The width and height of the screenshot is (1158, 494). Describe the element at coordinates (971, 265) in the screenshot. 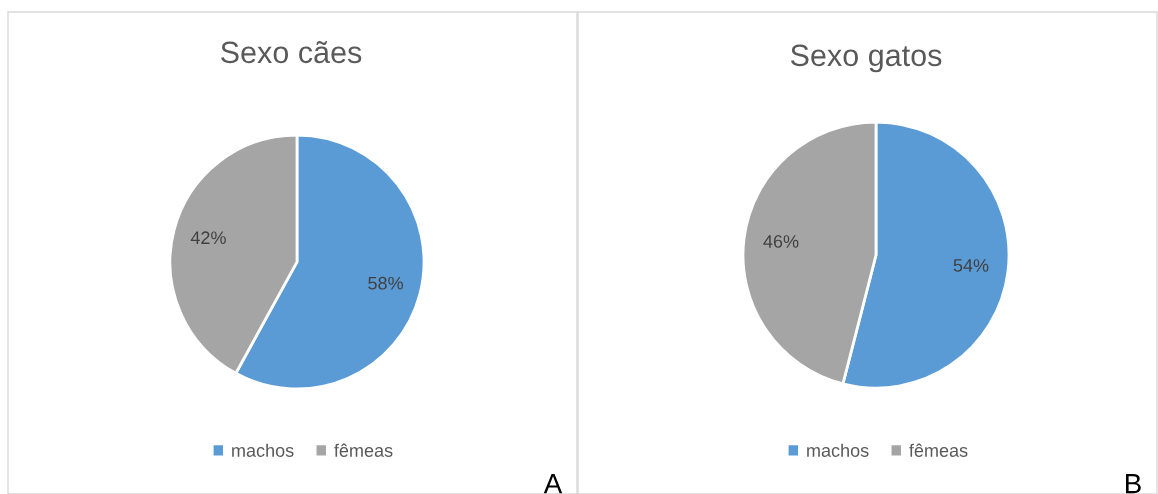

I see `data-label: 54%` at that location.